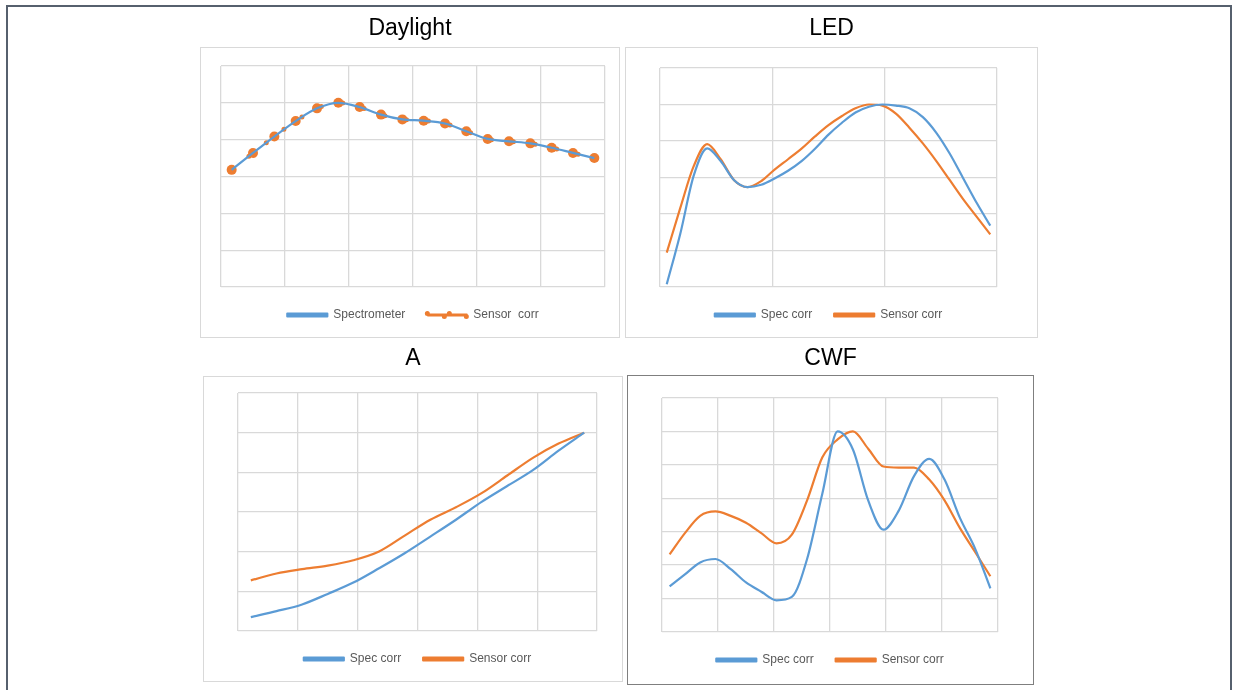 The width and height of the screenshot is (1236, 690). I want to click on chart-title: LED, so click(831, 27).